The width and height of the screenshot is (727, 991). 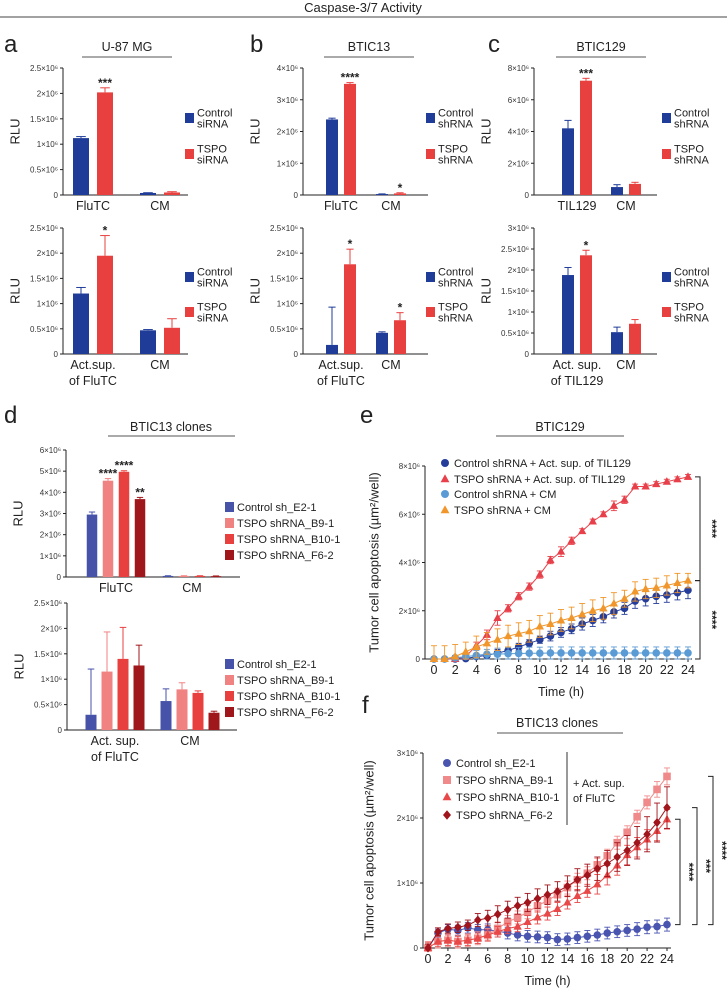 What do you see at coordinates (647, 959) in the screenshot?
I see `x-tick-label: 22` at bounding box center [647, 959].